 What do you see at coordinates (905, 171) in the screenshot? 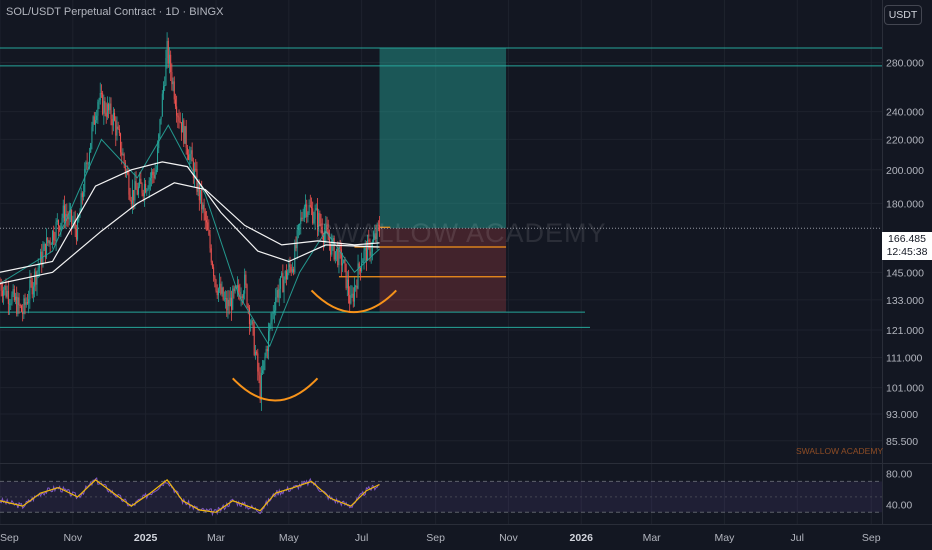
I see `price-tick-label: 200.000` at bounding box center [905, 171].